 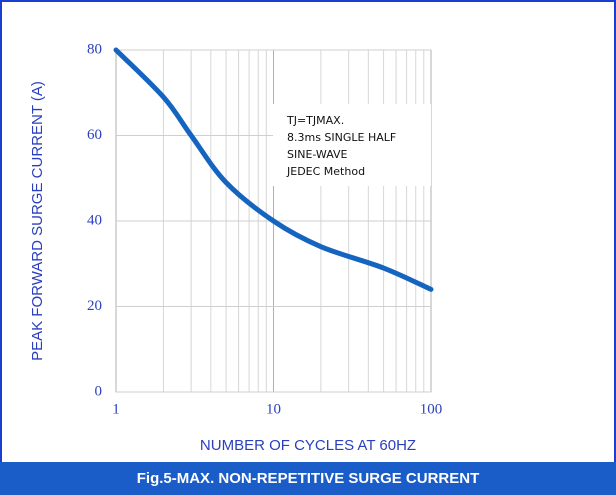 I want to click on x-tick-label: 100, so click(x=431, y=409).